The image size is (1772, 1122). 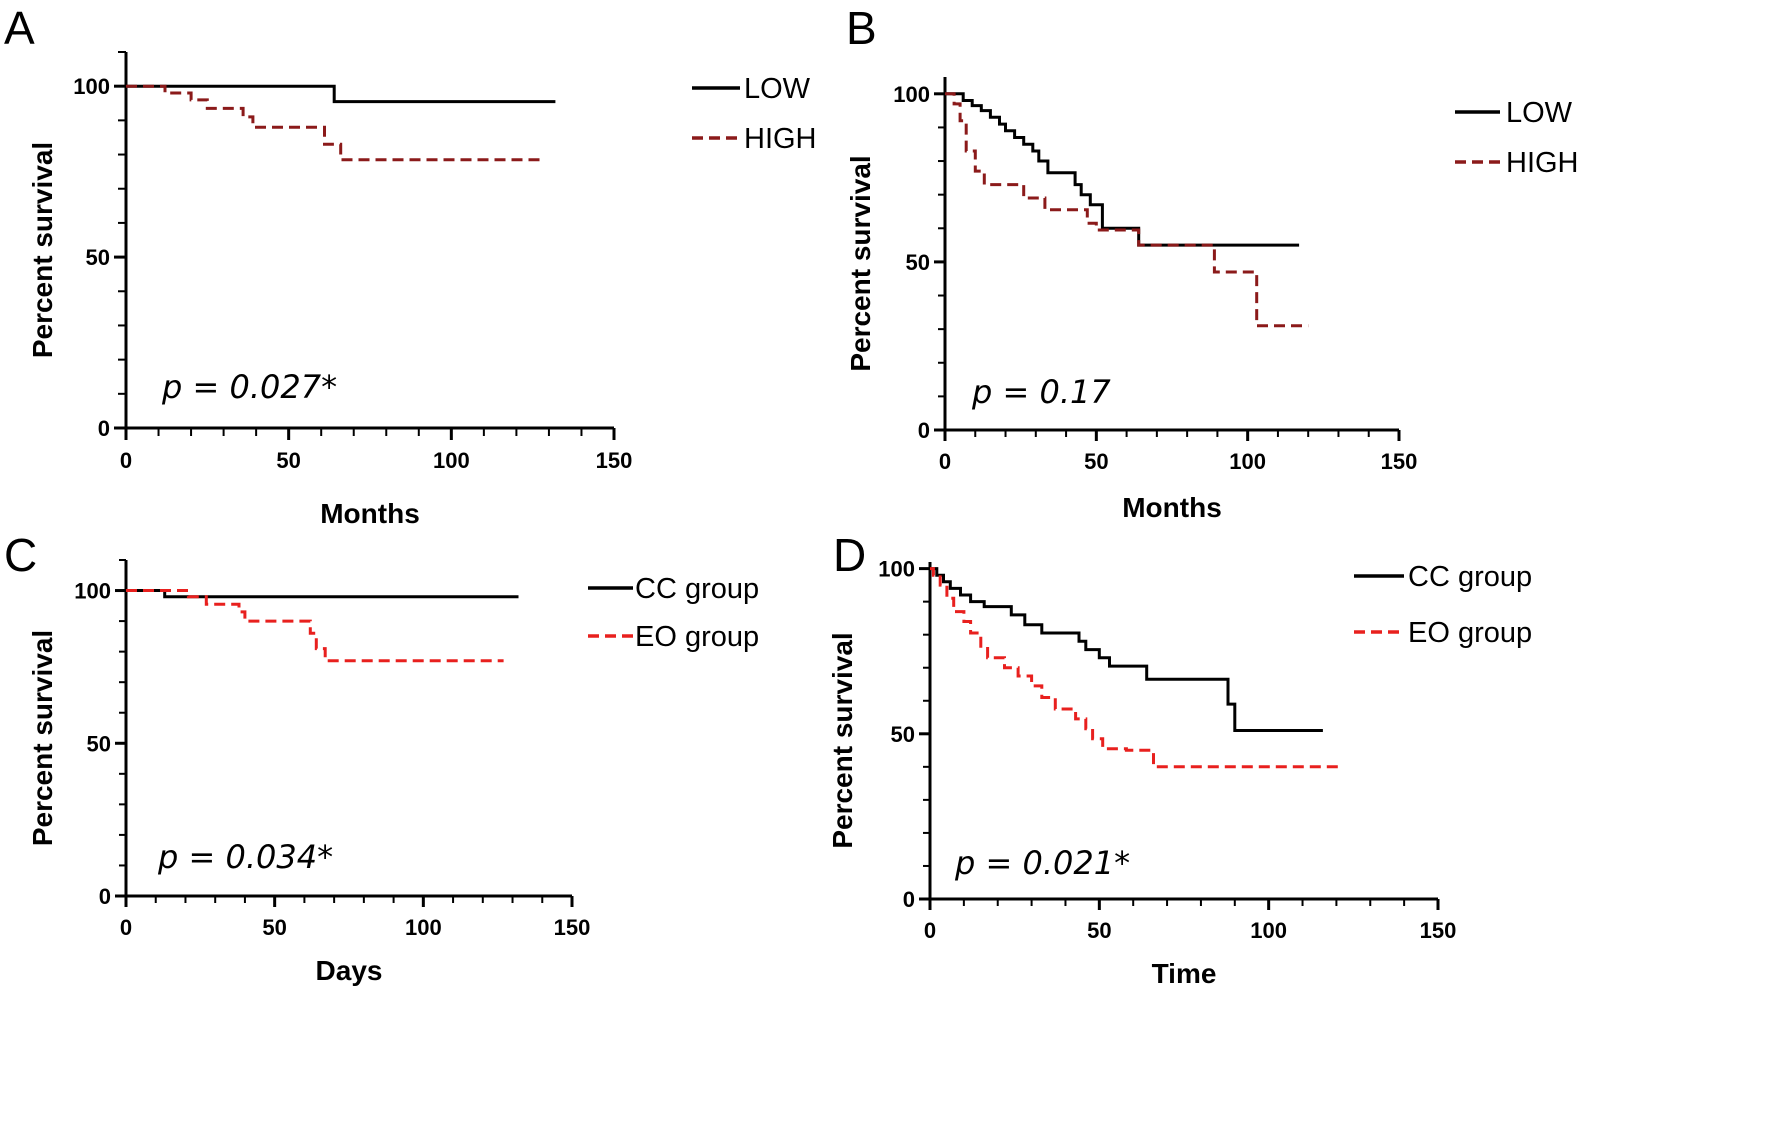 What do you see at coordinates (861, 28) in the screenshot?
I see `panel-label-b: B` at bounding box center [861, 28].